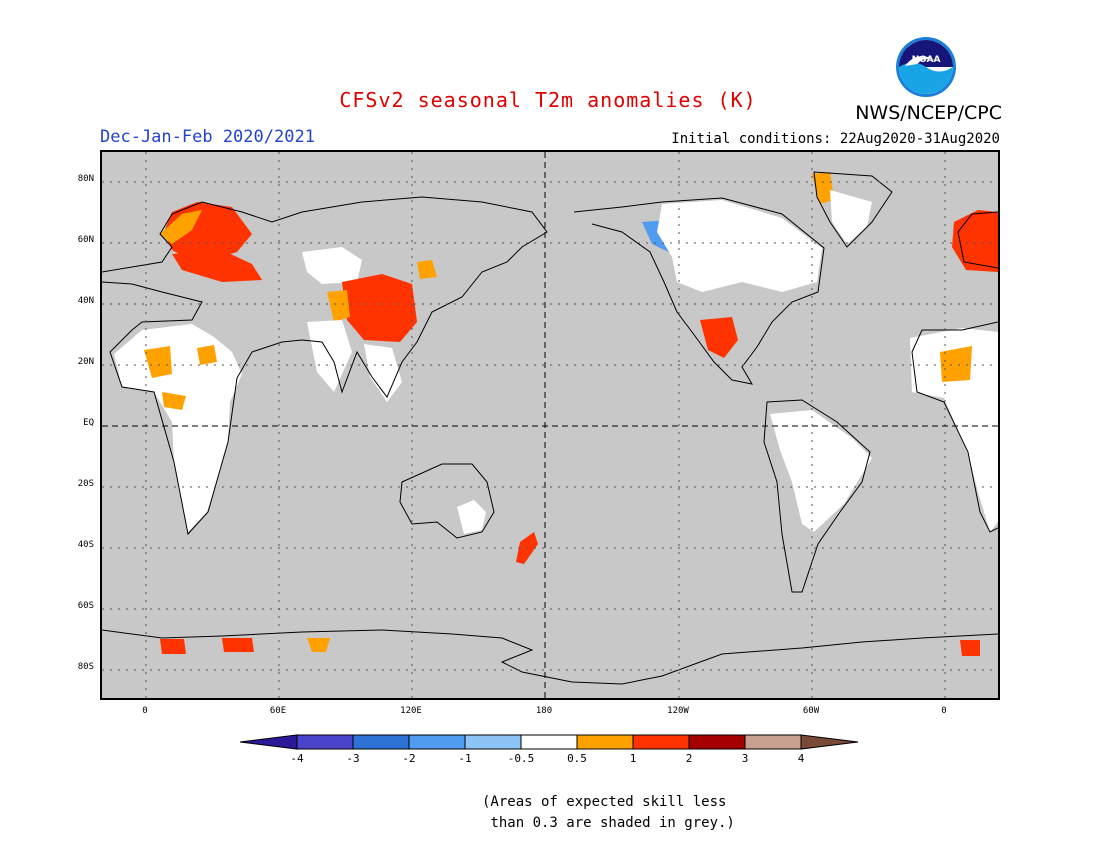 This screenshot has width=1100, height=850. Describe the element at coordinates (85, 484) in the screenshot. I see `lat-label: 20S` at that location.